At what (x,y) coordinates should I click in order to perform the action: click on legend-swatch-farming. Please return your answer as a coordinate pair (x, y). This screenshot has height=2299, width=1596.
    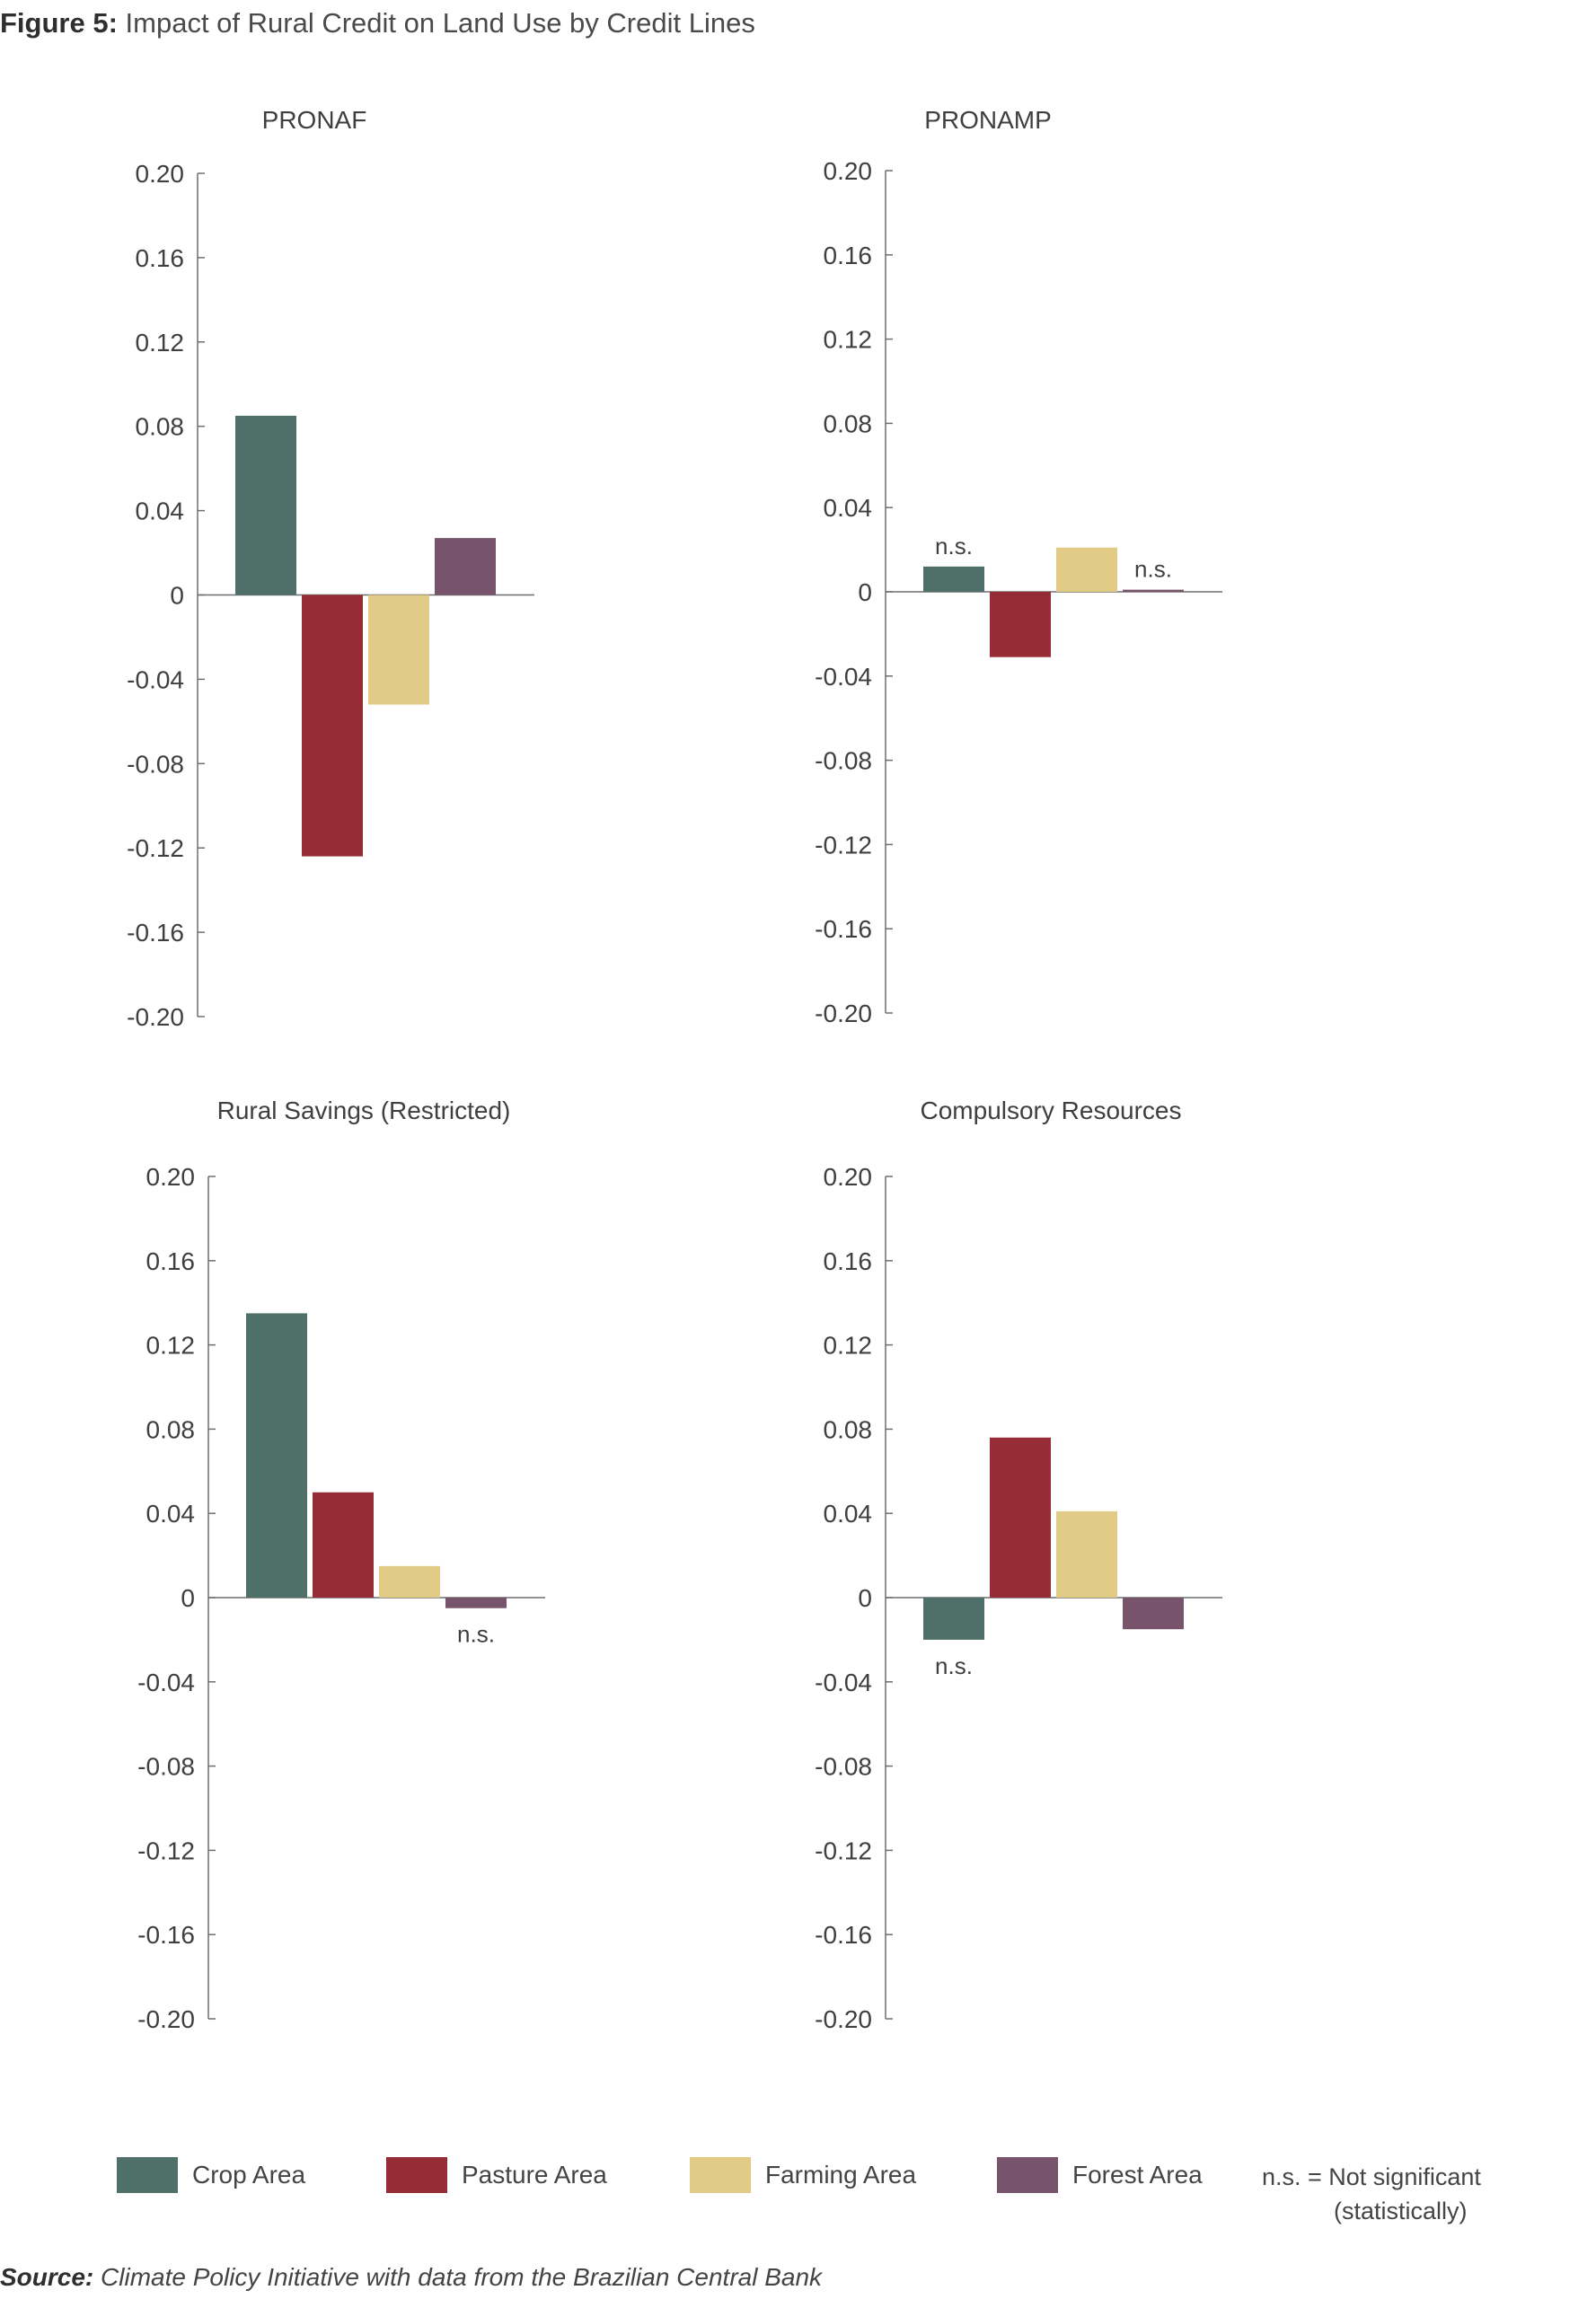
    Looking at the image, I should click on (720, 2175).